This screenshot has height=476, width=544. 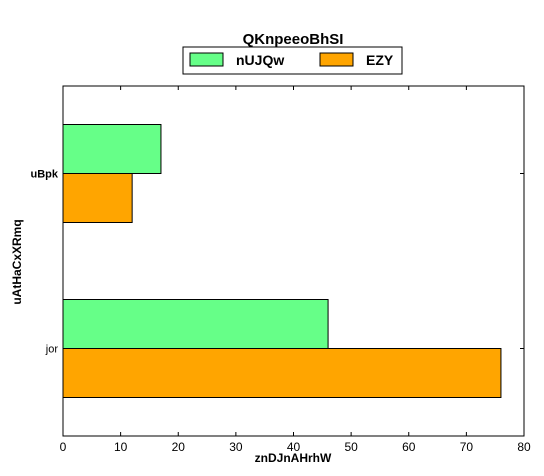 I want to click on y-tick-label-uBpk: uBpk, so click(x=45, y=175).